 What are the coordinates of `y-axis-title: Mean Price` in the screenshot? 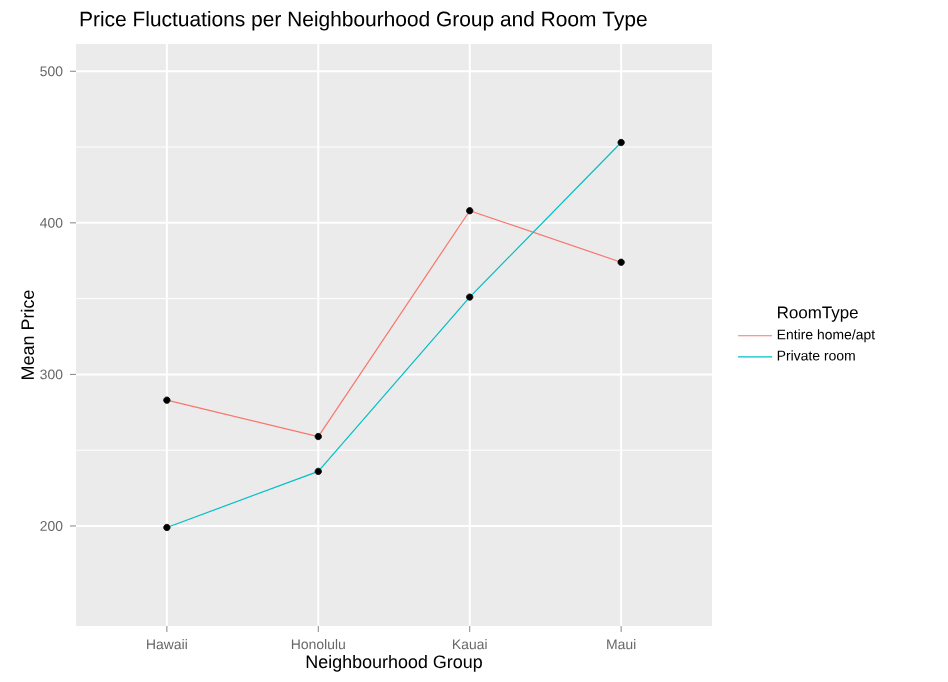 It's located at (27, 334).